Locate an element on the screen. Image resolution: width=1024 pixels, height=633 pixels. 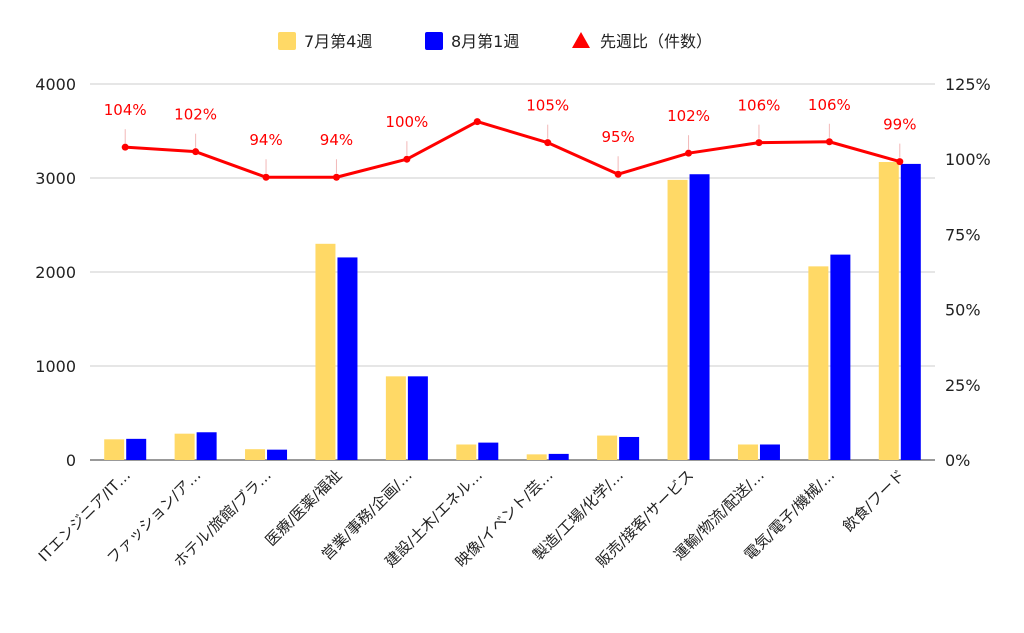
y-tick-right: 125% is located at coordinates (968, 84).